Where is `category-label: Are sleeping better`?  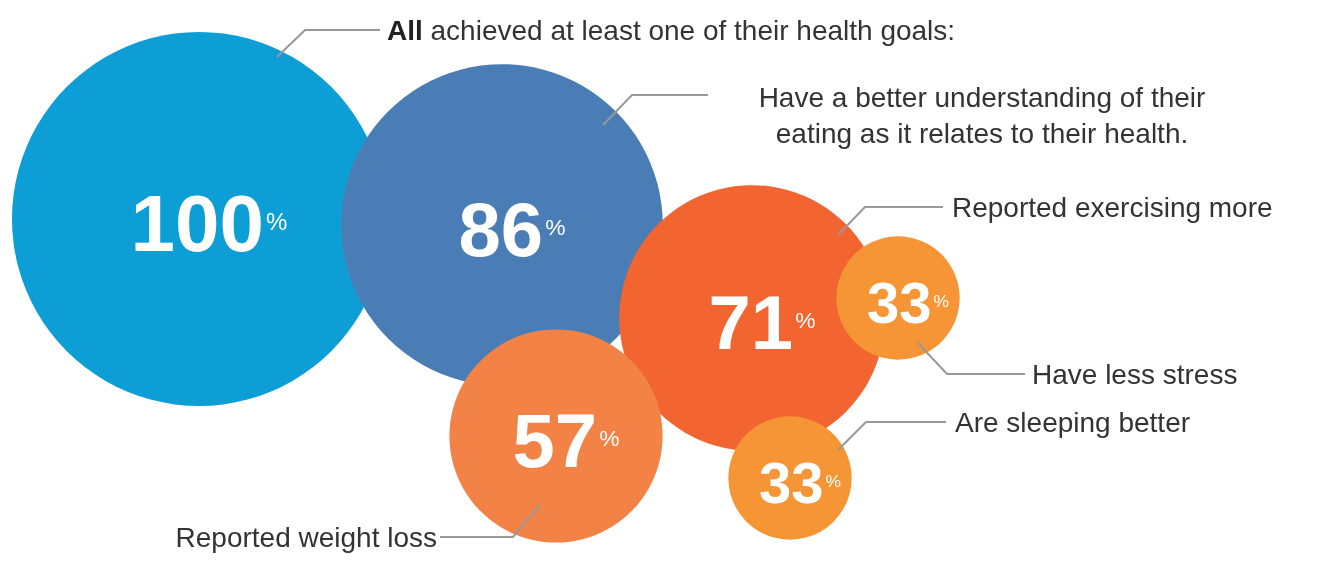 category-label: Are sleeping better is located at coordinates (1073, 422).